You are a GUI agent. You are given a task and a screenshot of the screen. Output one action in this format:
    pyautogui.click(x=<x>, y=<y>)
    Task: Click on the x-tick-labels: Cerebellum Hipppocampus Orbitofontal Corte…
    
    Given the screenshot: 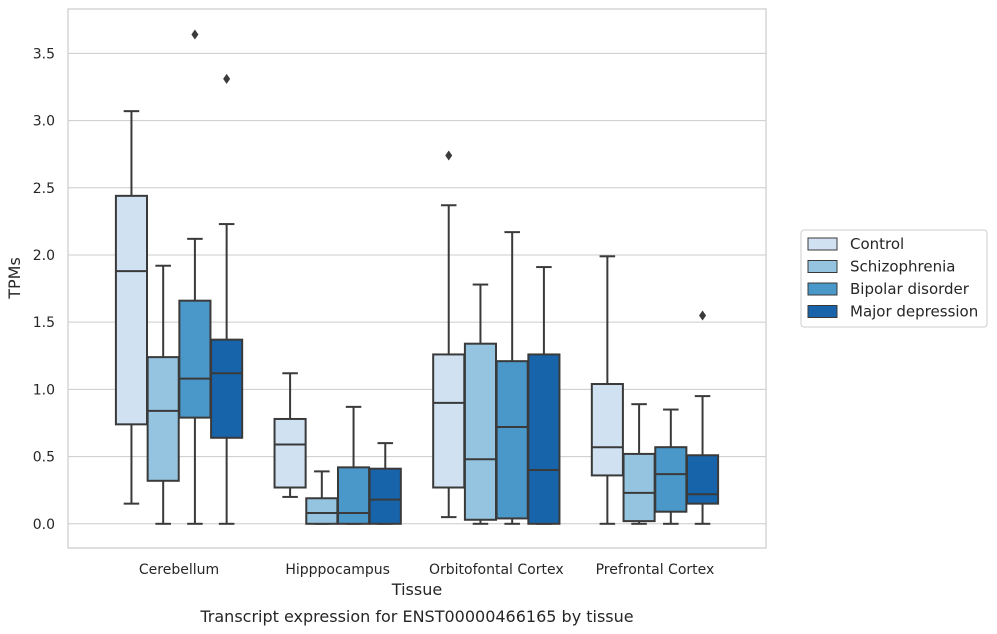 What is the action you would take?
    pyautogui.click(x=426, y=570)
    